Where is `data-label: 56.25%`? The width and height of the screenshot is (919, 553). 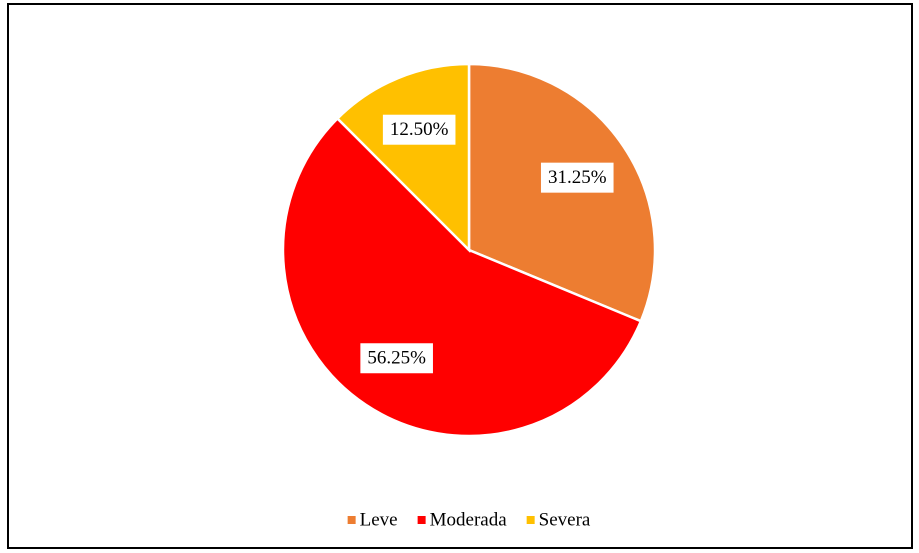
data-label: 56.25% is located at coordinates (396, 358).